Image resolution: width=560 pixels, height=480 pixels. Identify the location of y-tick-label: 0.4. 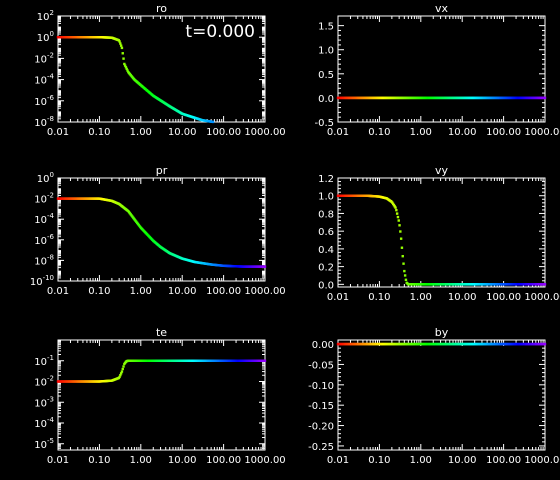
(326, 250).